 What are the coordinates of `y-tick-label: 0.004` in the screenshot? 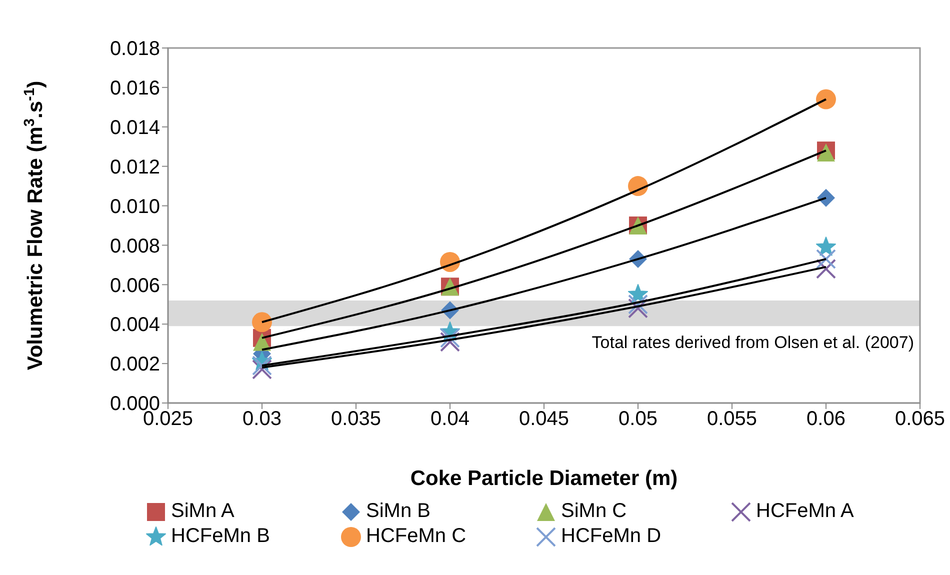 It's located at (135, 325).